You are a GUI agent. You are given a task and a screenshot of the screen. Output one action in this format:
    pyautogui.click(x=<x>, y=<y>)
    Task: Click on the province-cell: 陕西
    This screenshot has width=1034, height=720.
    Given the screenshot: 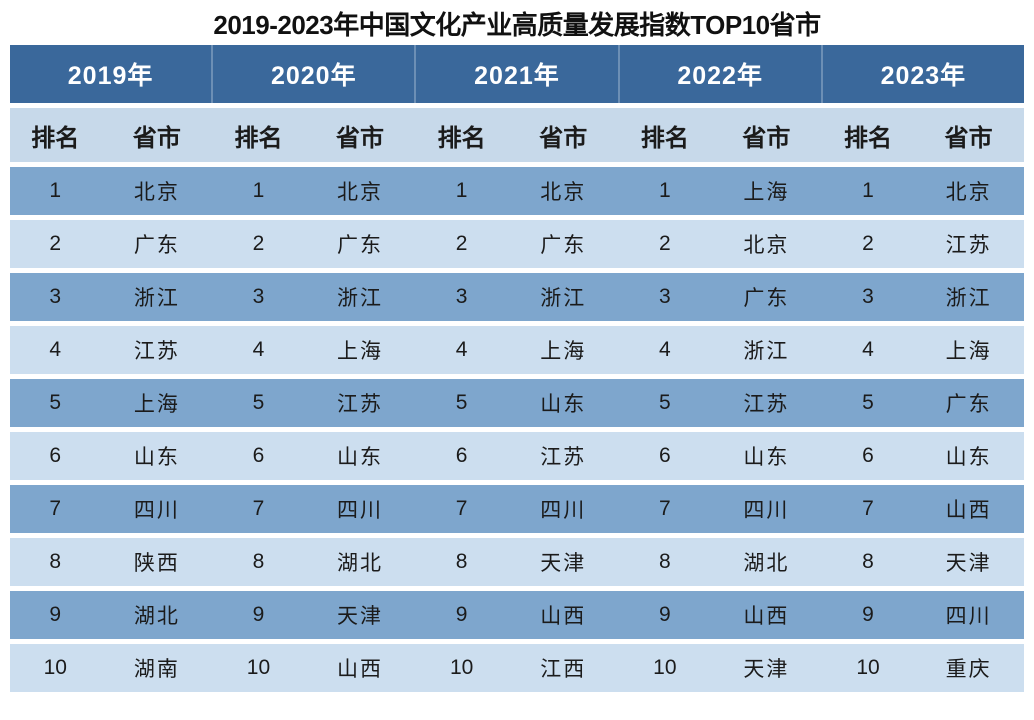 What is the action you would take?
    pyautogui.click(x=157, y=562)
    